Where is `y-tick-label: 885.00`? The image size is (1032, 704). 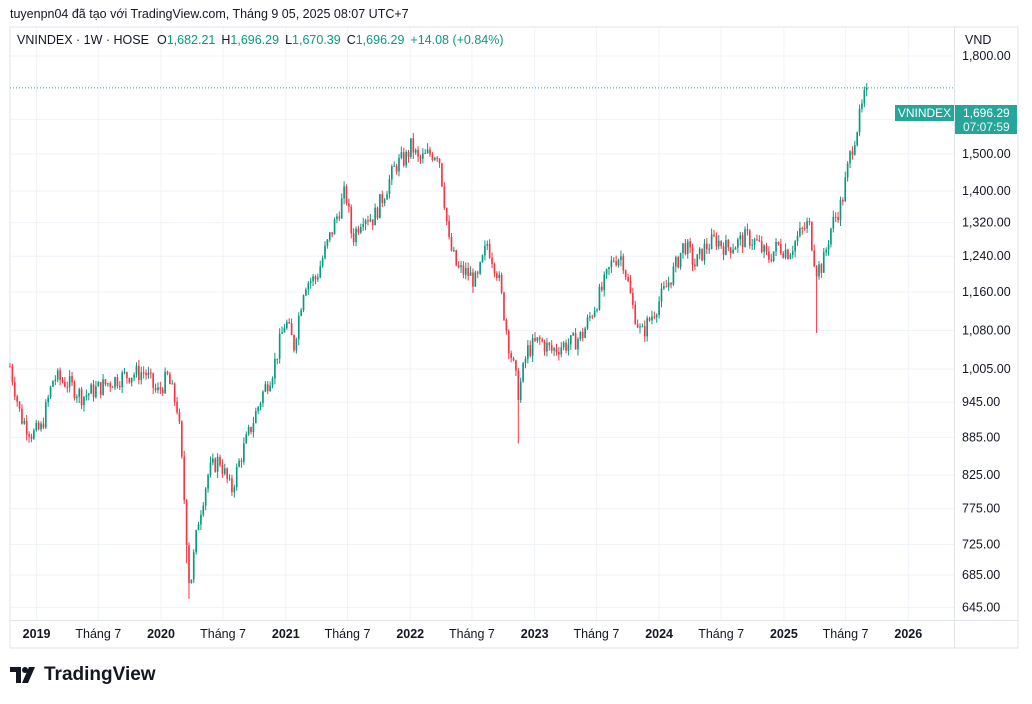 y-tick-label: 885.00 is located at coordinates (981, 437).